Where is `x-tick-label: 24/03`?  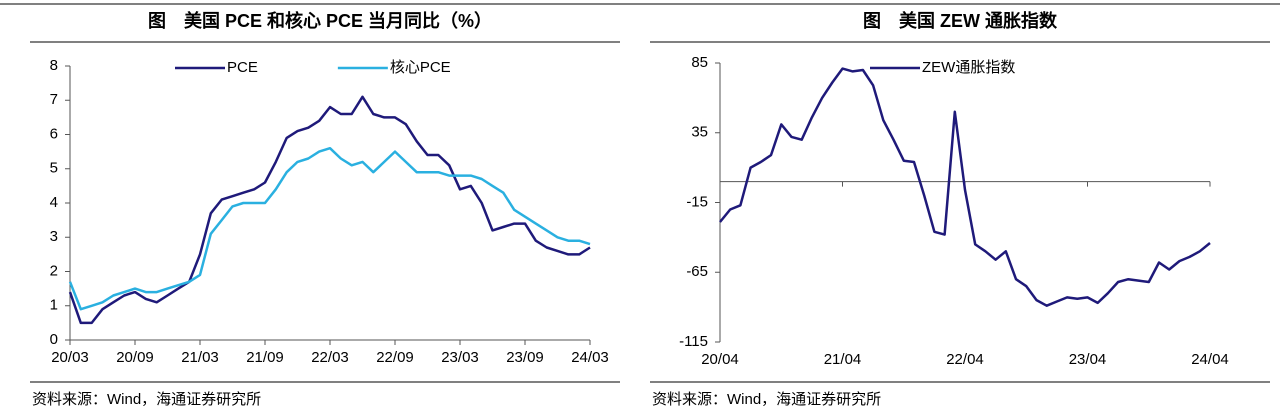
x-tick-label: 24/03 is located at coordinates (590, 357).